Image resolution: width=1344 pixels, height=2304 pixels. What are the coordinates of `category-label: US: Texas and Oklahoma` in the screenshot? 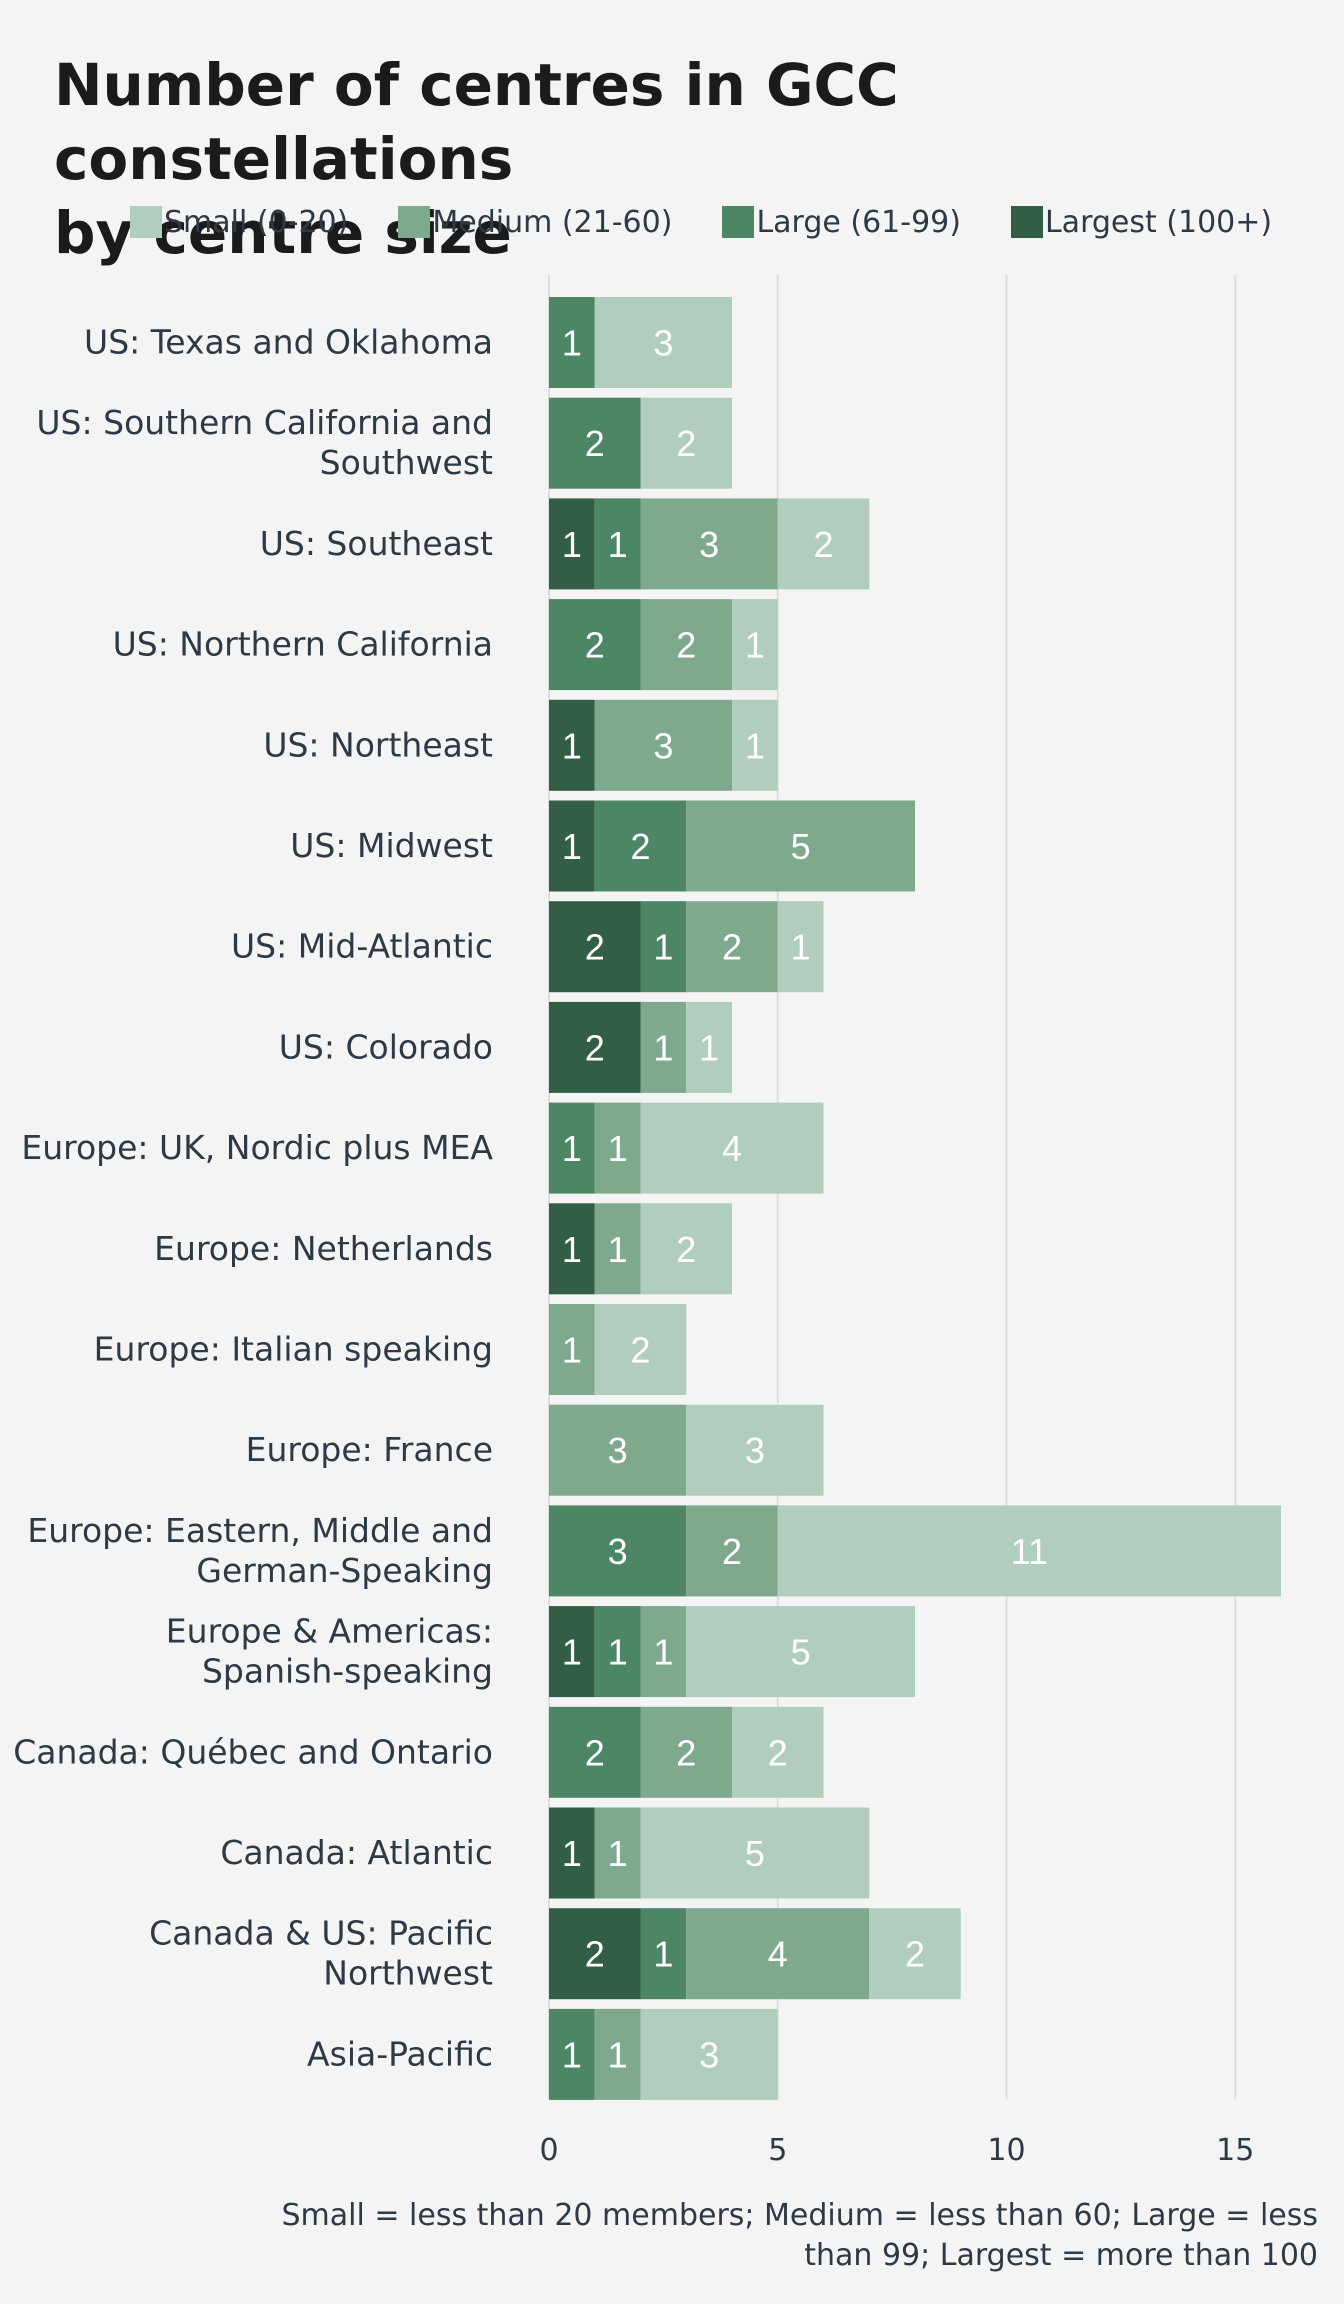 It's located at (288, 342).